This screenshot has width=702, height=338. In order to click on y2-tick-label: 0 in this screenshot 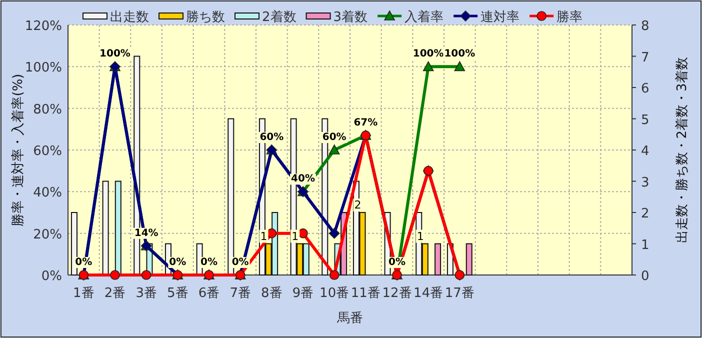, I will do `click(645, 276)`.